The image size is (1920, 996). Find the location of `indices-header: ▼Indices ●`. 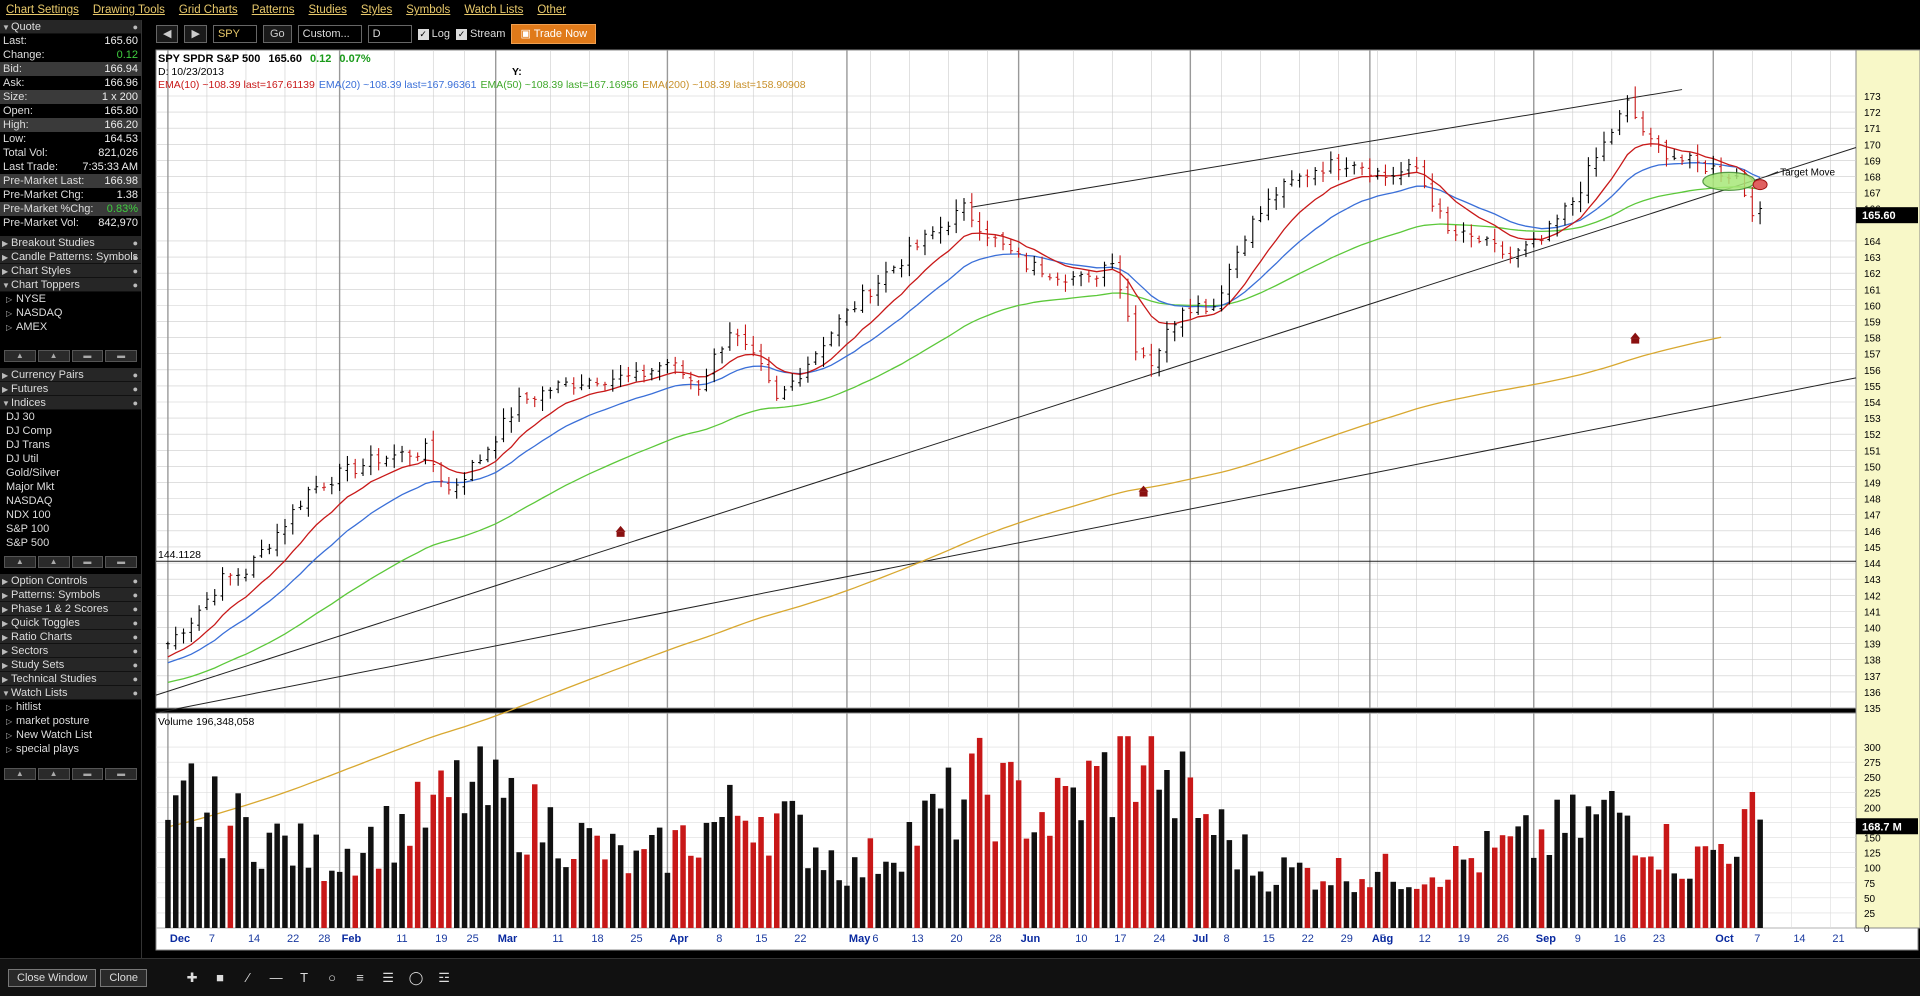

indices-header: ▼Indices ● is located at coordinates (70, 403).